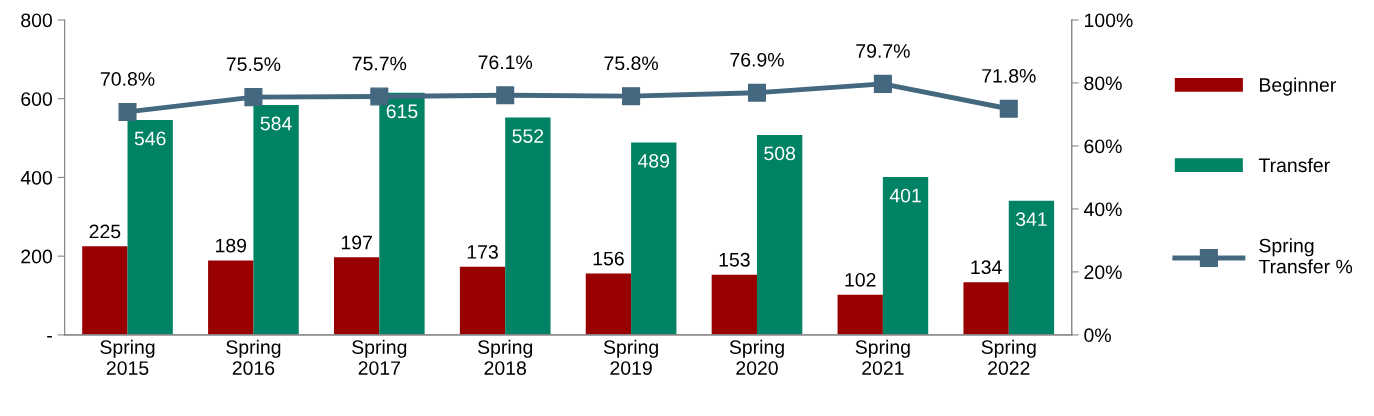  Describe the element at coordinates (528, 136) in the screenshot. I see `data-label: 552` at that location.